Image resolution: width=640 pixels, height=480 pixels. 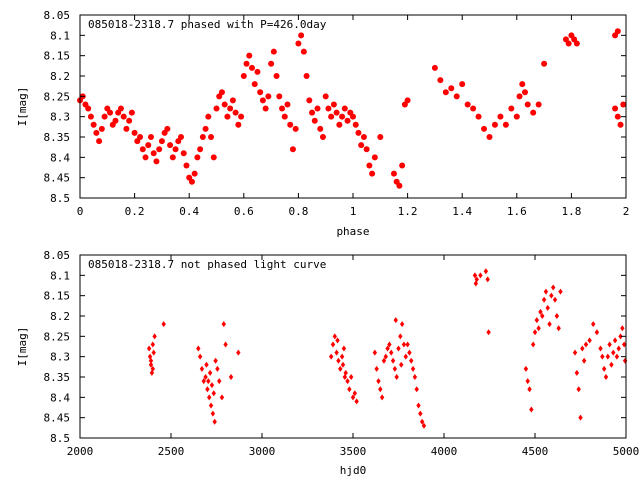 What do you see at coordinates (189, 211) in the screenshot?
I see `x-tick-label: 0.4` at bounding box center [189, 211].